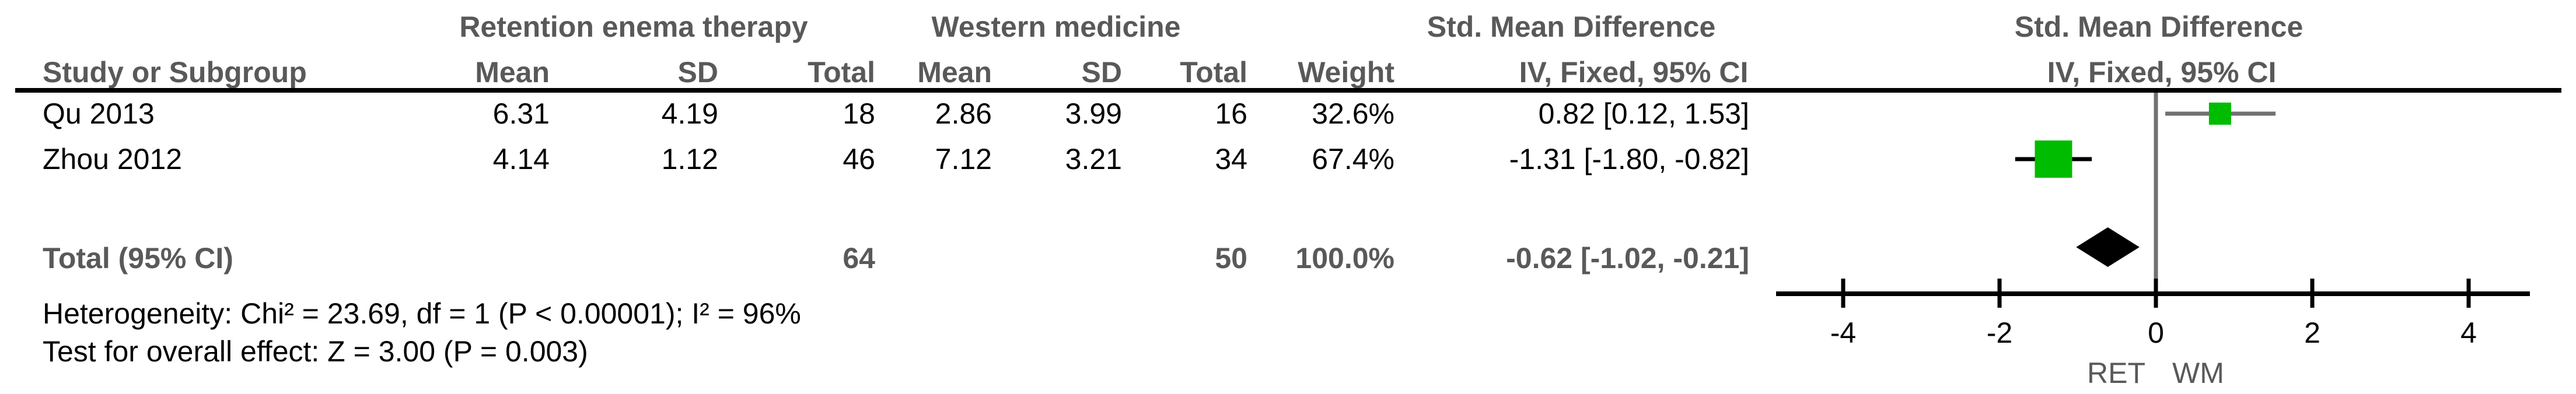 The width and height of the screenshot is (2576, 394). Describe the element at coordinates (512, 72) in the screenshot. I see `col-mean-1: Mean` at that location.